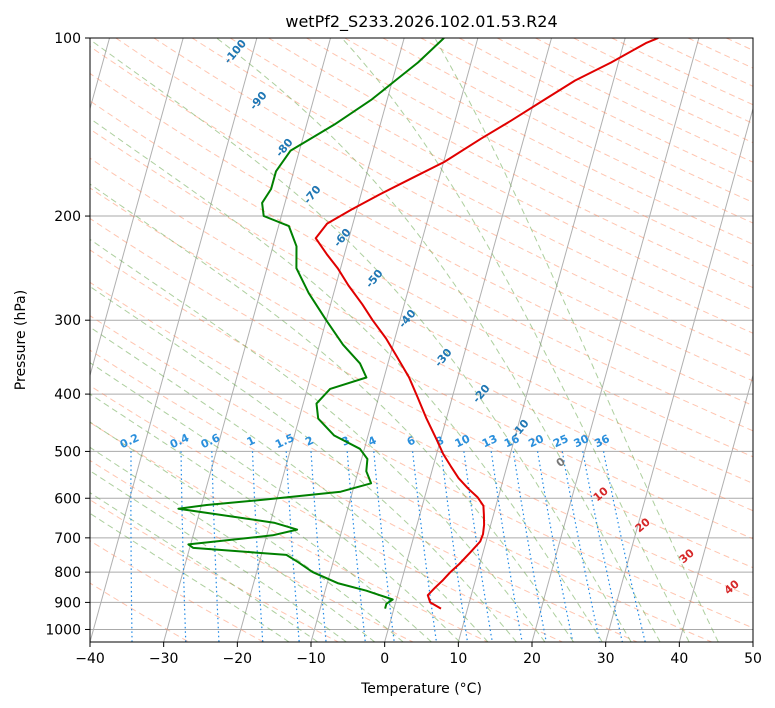 The image size is (775, 708). I want to click on y-axis-label: Pressure (hPa), so click(21, 340).